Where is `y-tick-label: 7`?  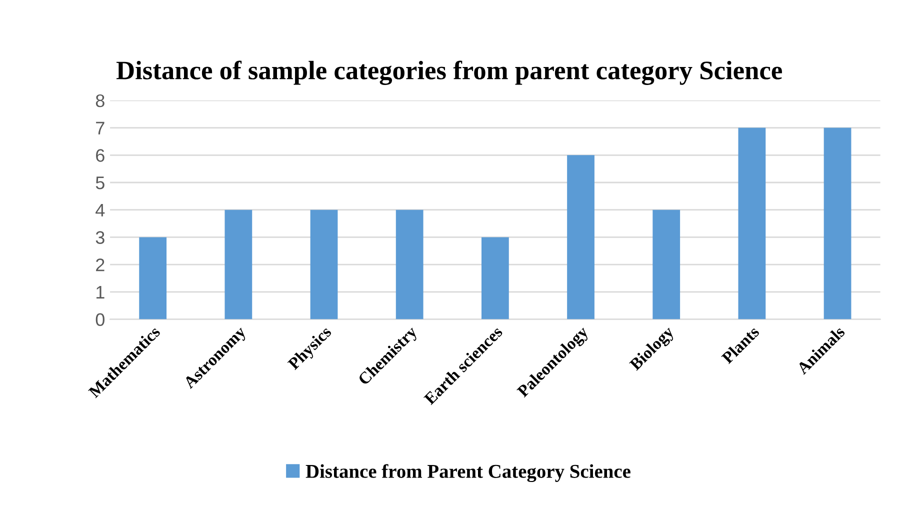 y-tick-label: 7 is located at coordinates (100, 128).